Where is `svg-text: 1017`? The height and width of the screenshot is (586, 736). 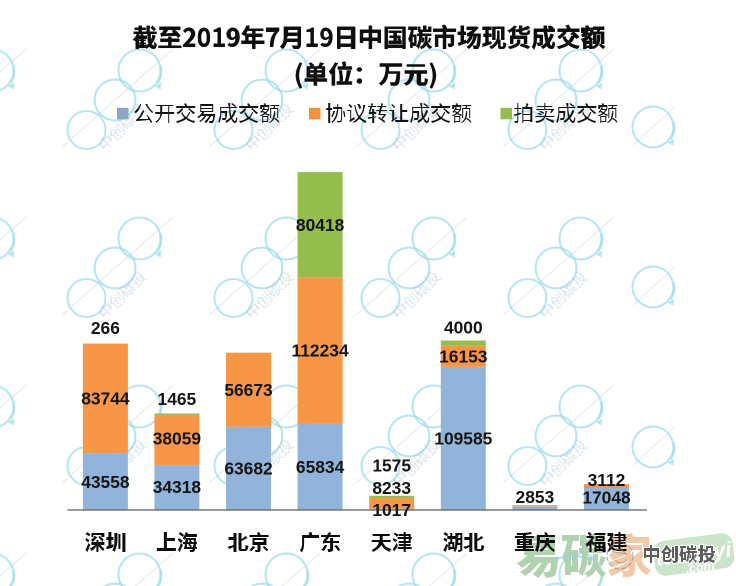 svg-text: 1017 is located at coordinates (391, 510).